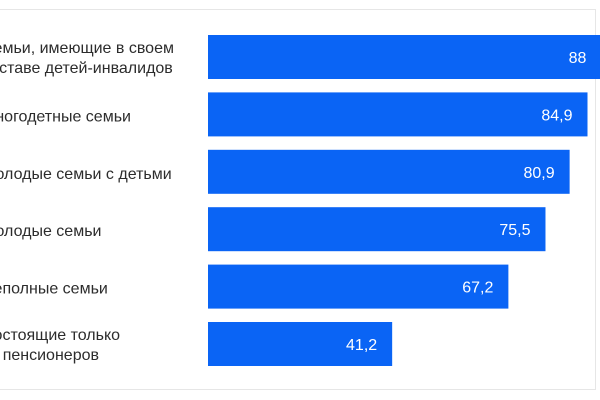 This screenshot has width=600, height=400. What do you see at coordinates (477, 288) in the screenshot?
I see `value-label-5: 67,2` at bounding box center [477, 288].